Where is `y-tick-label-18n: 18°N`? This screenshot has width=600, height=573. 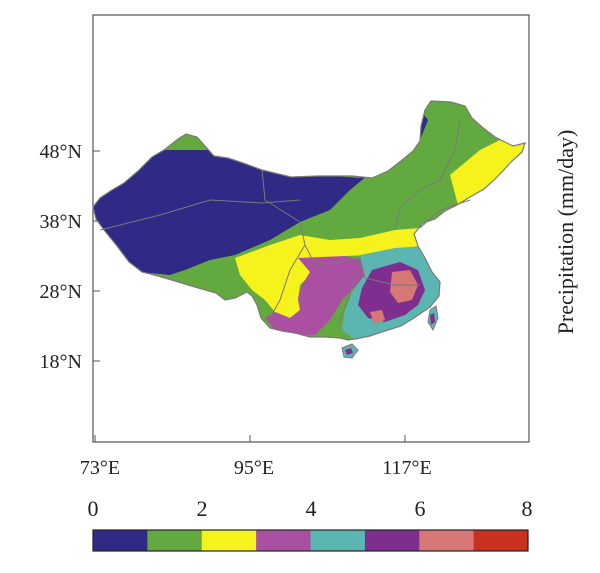 y-tick-label-18n: 18°N is located at coordinates (61, 362).